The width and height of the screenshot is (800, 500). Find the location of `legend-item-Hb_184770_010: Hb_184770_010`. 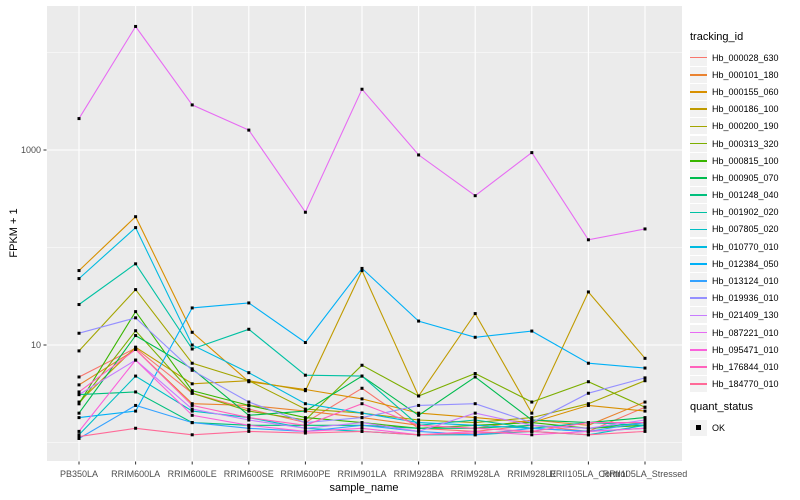

legend-item-Hb_184770_010: Hb_184770_010 is located at coordinates (734, 384).